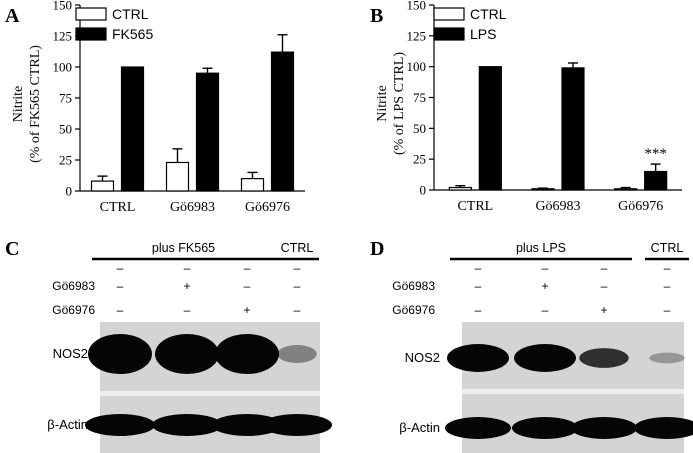 The image size is (693, 453). Describe the element at coordinates (376, 16) in the screenshot. I see `panel-letter: B` at that location.